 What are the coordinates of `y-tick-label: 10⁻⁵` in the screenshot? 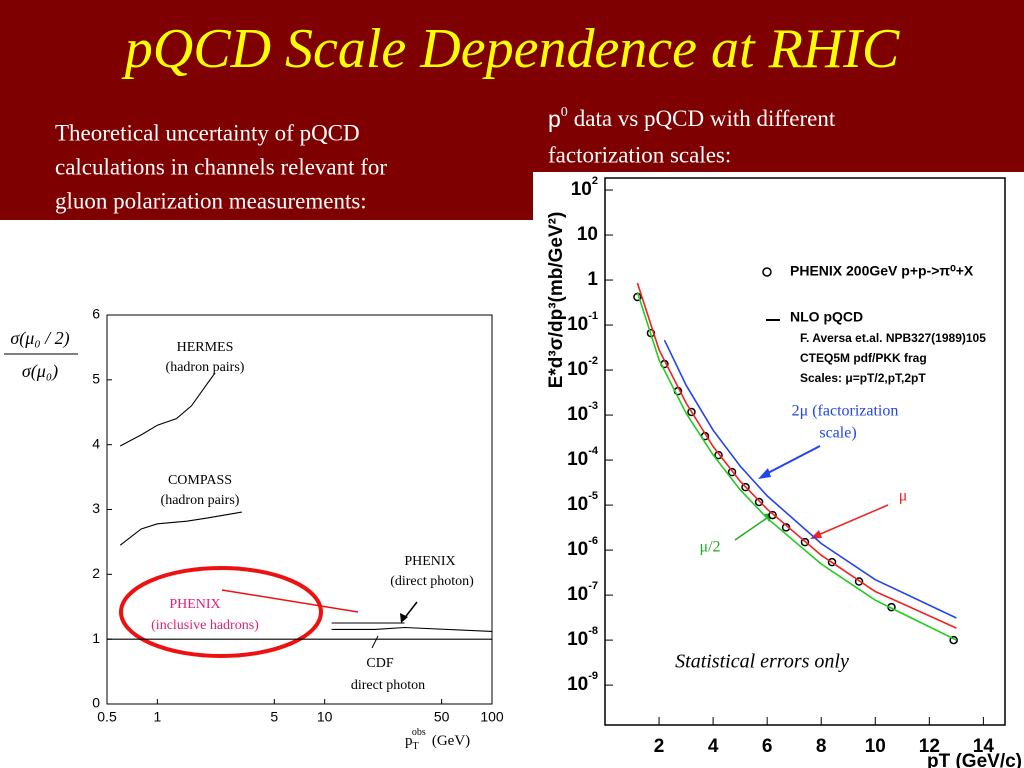 It's located at (582, 502).